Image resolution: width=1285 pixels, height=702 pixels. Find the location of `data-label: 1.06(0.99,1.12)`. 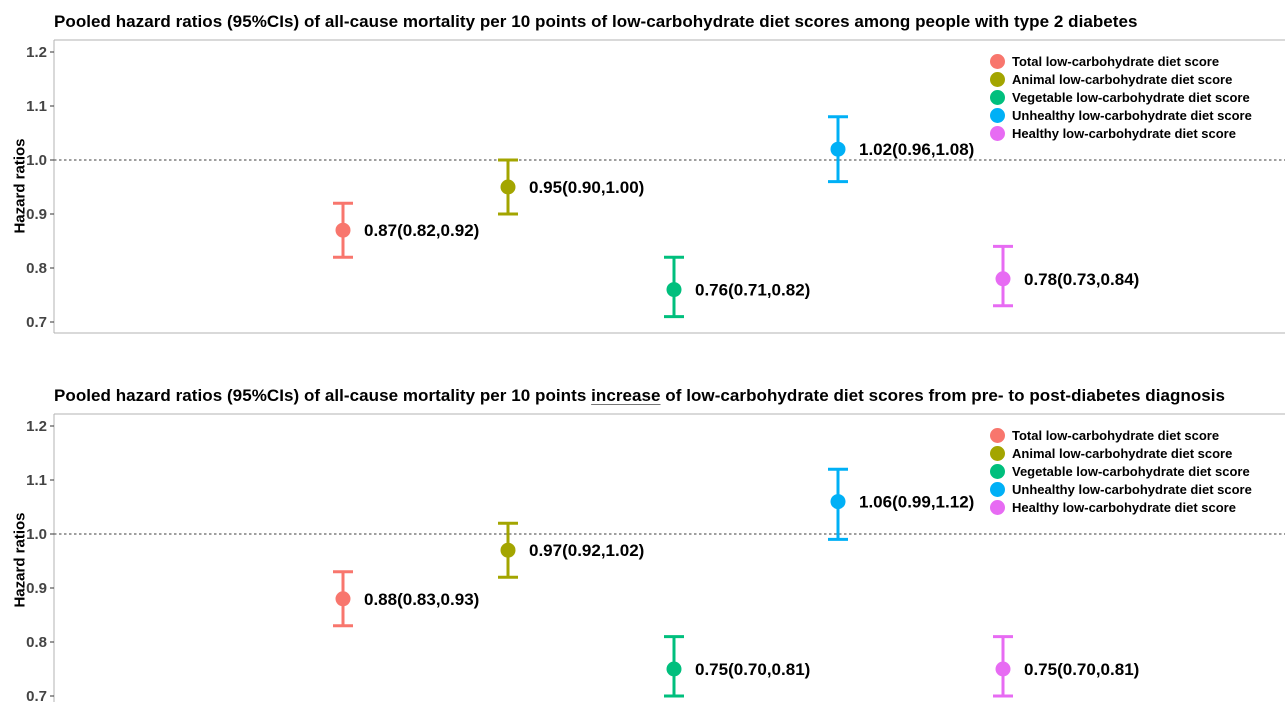

data-label: 1.06(0.99,1.12) is located at coordinates (916, 502).